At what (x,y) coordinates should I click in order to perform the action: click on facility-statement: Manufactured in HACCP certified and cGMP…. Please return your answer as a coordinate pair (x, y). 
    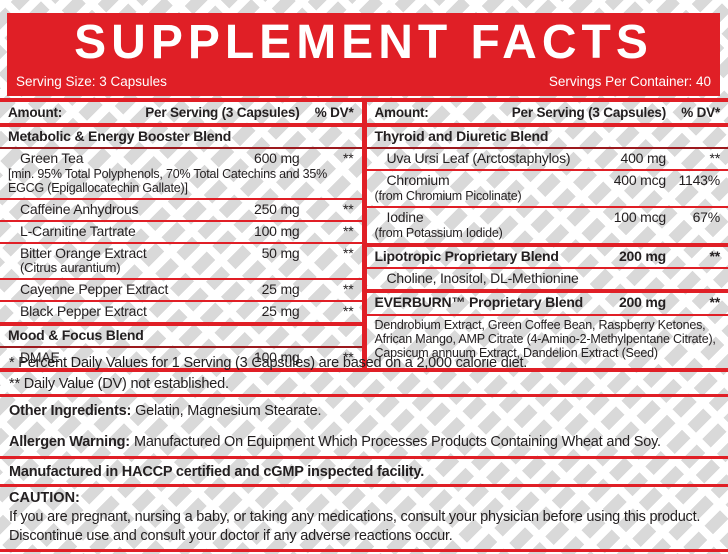
    Looking at the image, I should click on (217, 472).